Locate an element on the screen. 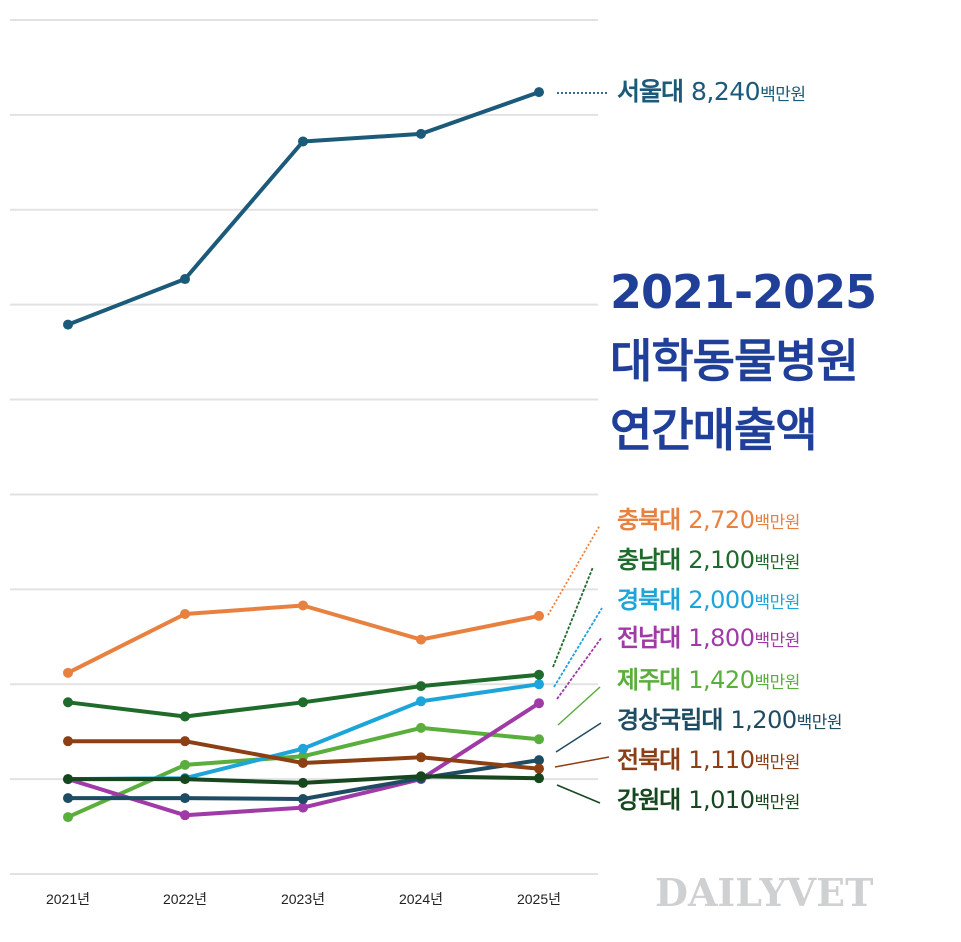  x-tick-label: 2022년 is located at coordinates (185, 899).